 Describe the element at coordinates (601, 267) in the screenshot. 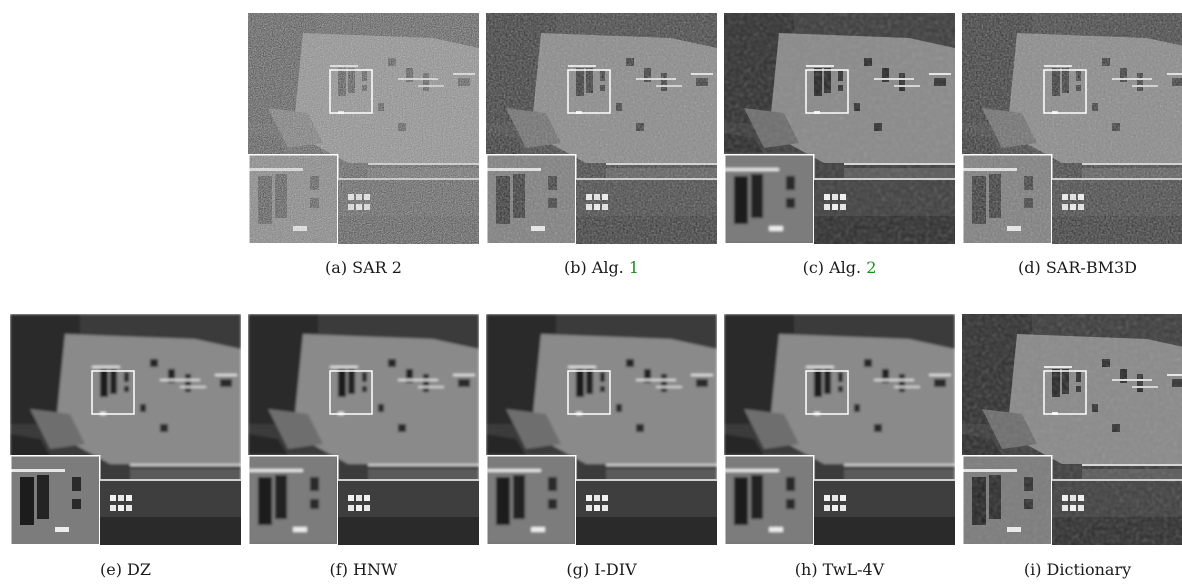

I see `caption-b: (b) Alg. 1` at that location.